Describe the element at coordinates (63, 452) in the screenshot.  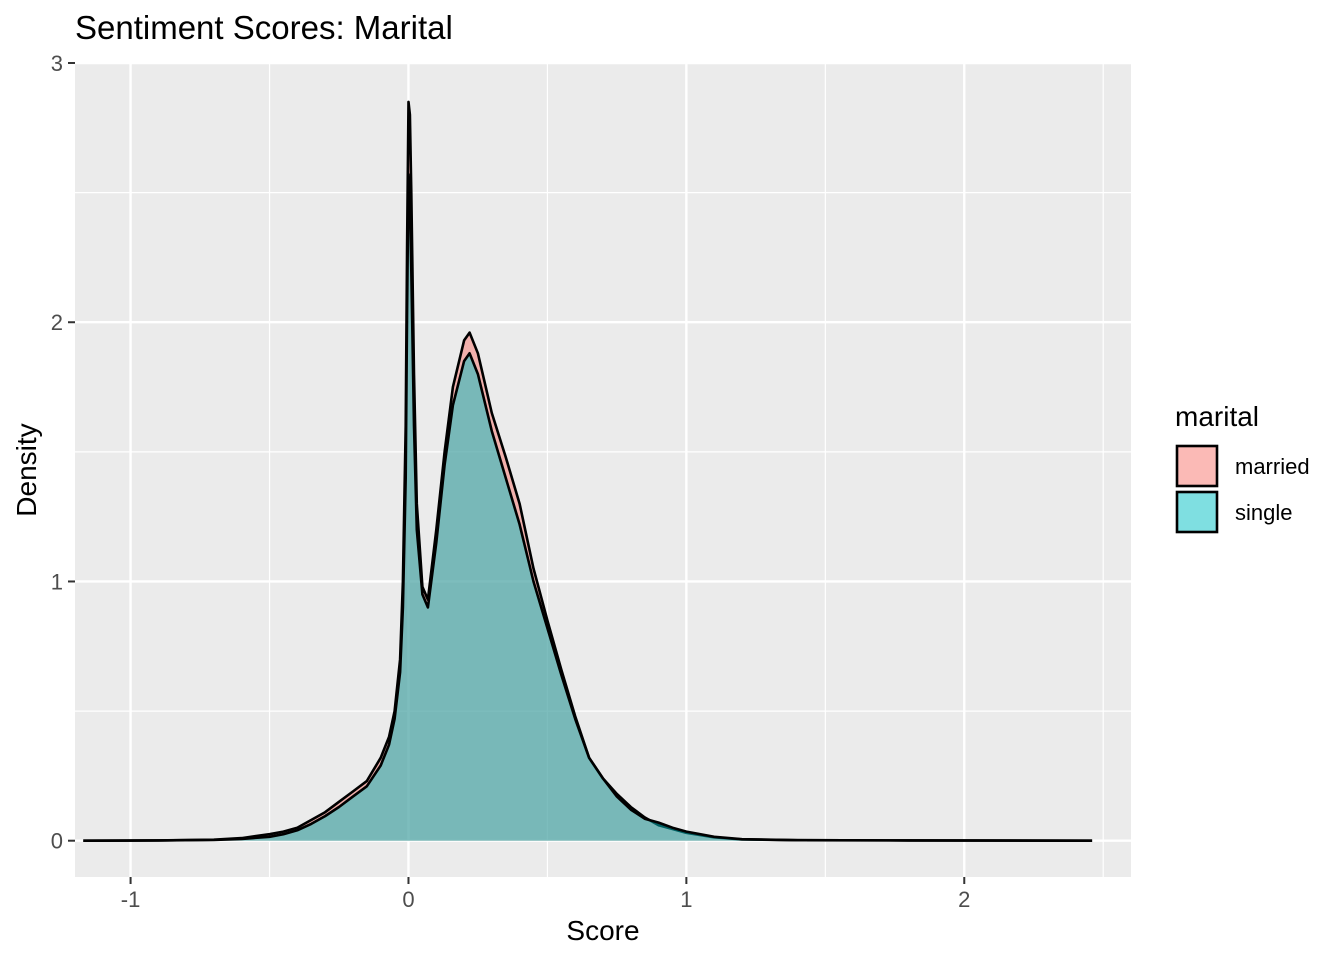
I see `y-axis-ticks: 0 1 2 3` at that location.